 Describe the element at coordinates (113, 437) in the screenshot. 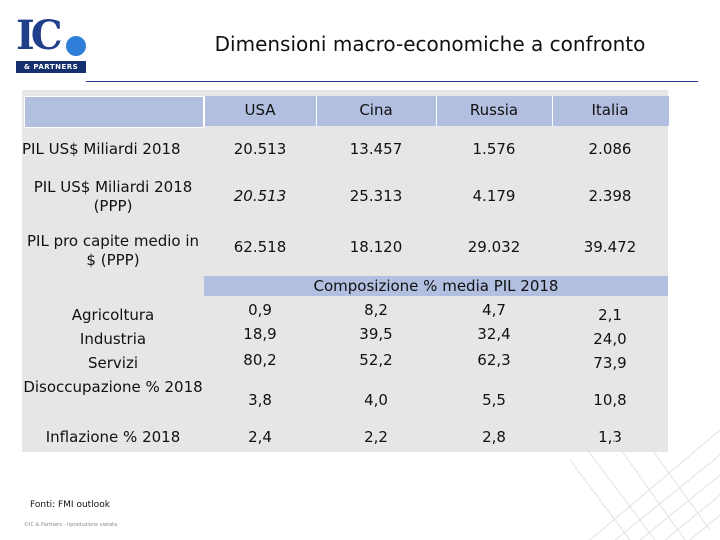

I see `row-label-inflazione: Inflazione % 2018` at that location.